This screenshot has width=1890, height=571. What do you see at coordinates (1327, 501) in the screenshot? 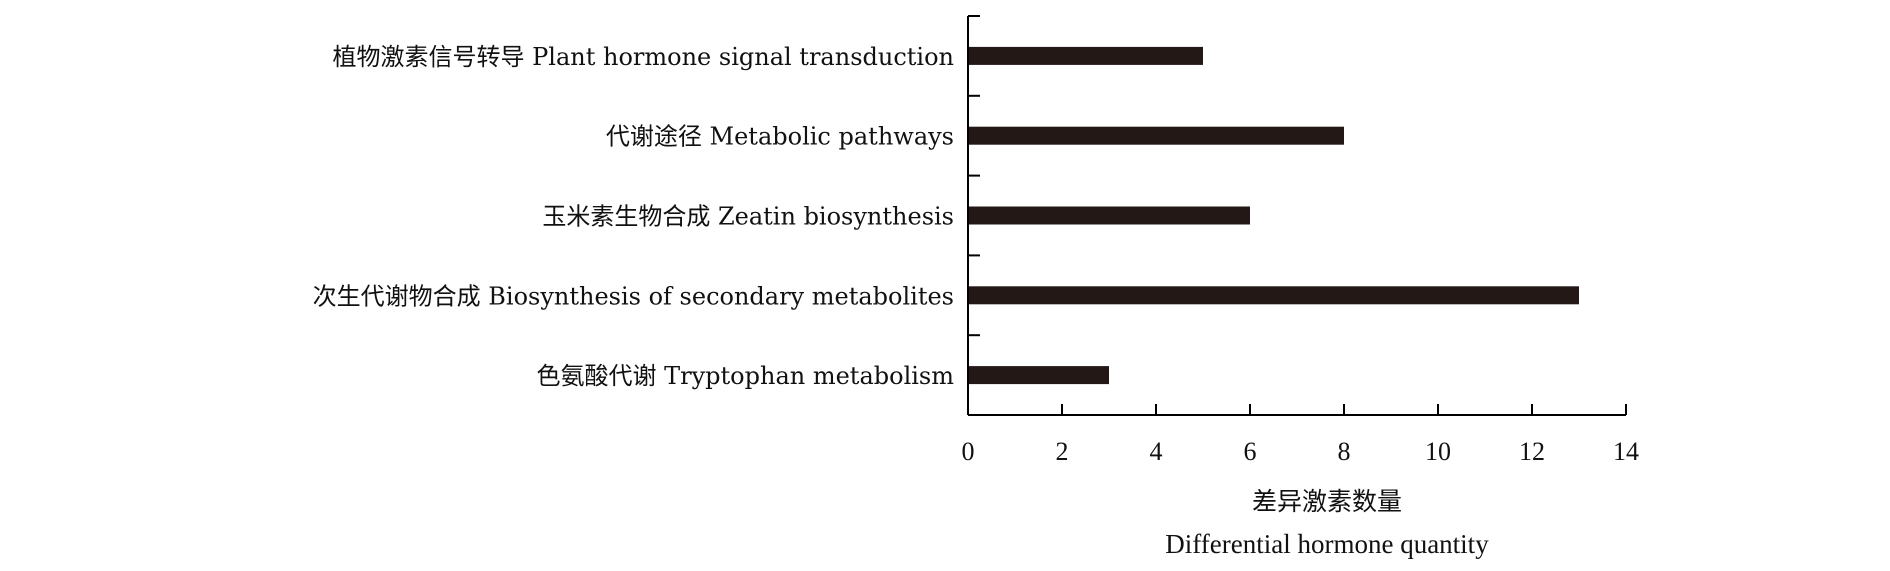
I see `x-axis-title: 差异激素数量` at bounding box center [1327, 501].